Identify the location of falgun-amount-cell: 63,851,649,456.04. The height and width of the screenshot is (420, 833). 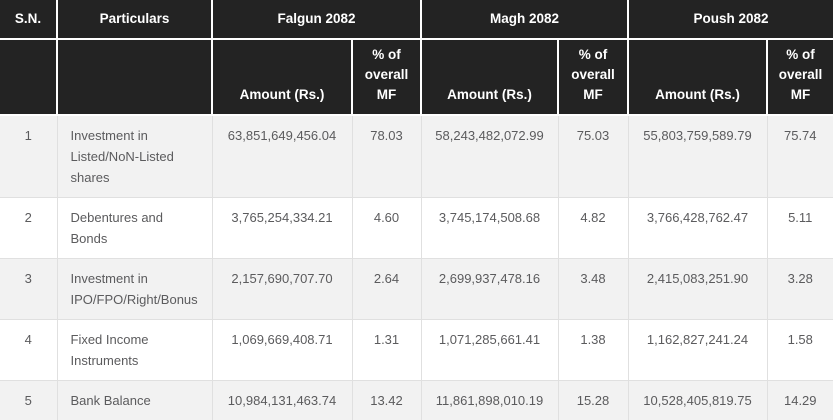
(282, 156).